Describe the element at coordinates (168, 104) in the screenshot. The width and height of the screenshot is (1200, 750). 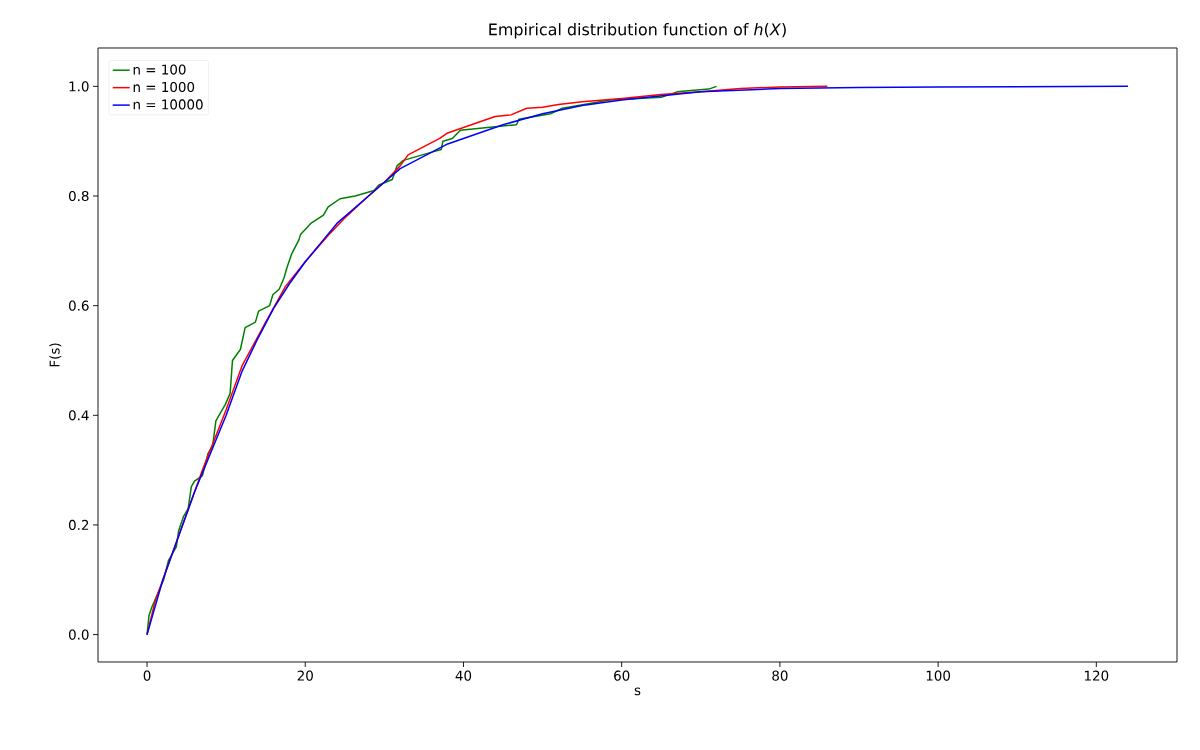
I see `legend-label: n = 10000` at that location.